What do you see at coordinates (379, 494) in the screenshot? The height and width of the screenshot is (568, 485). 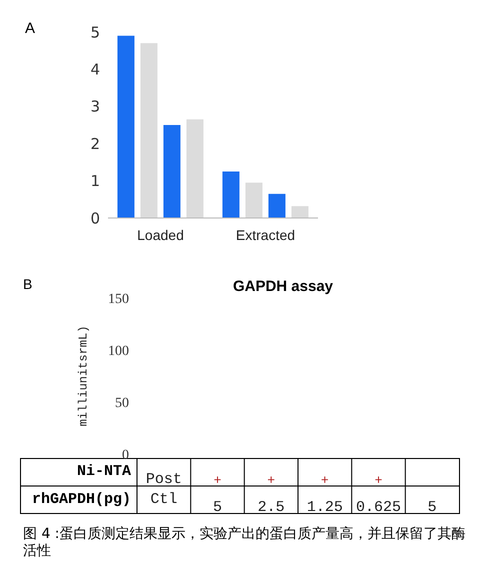 I see `x-tick-label: + 0.625` at bounding box center [379, 494].